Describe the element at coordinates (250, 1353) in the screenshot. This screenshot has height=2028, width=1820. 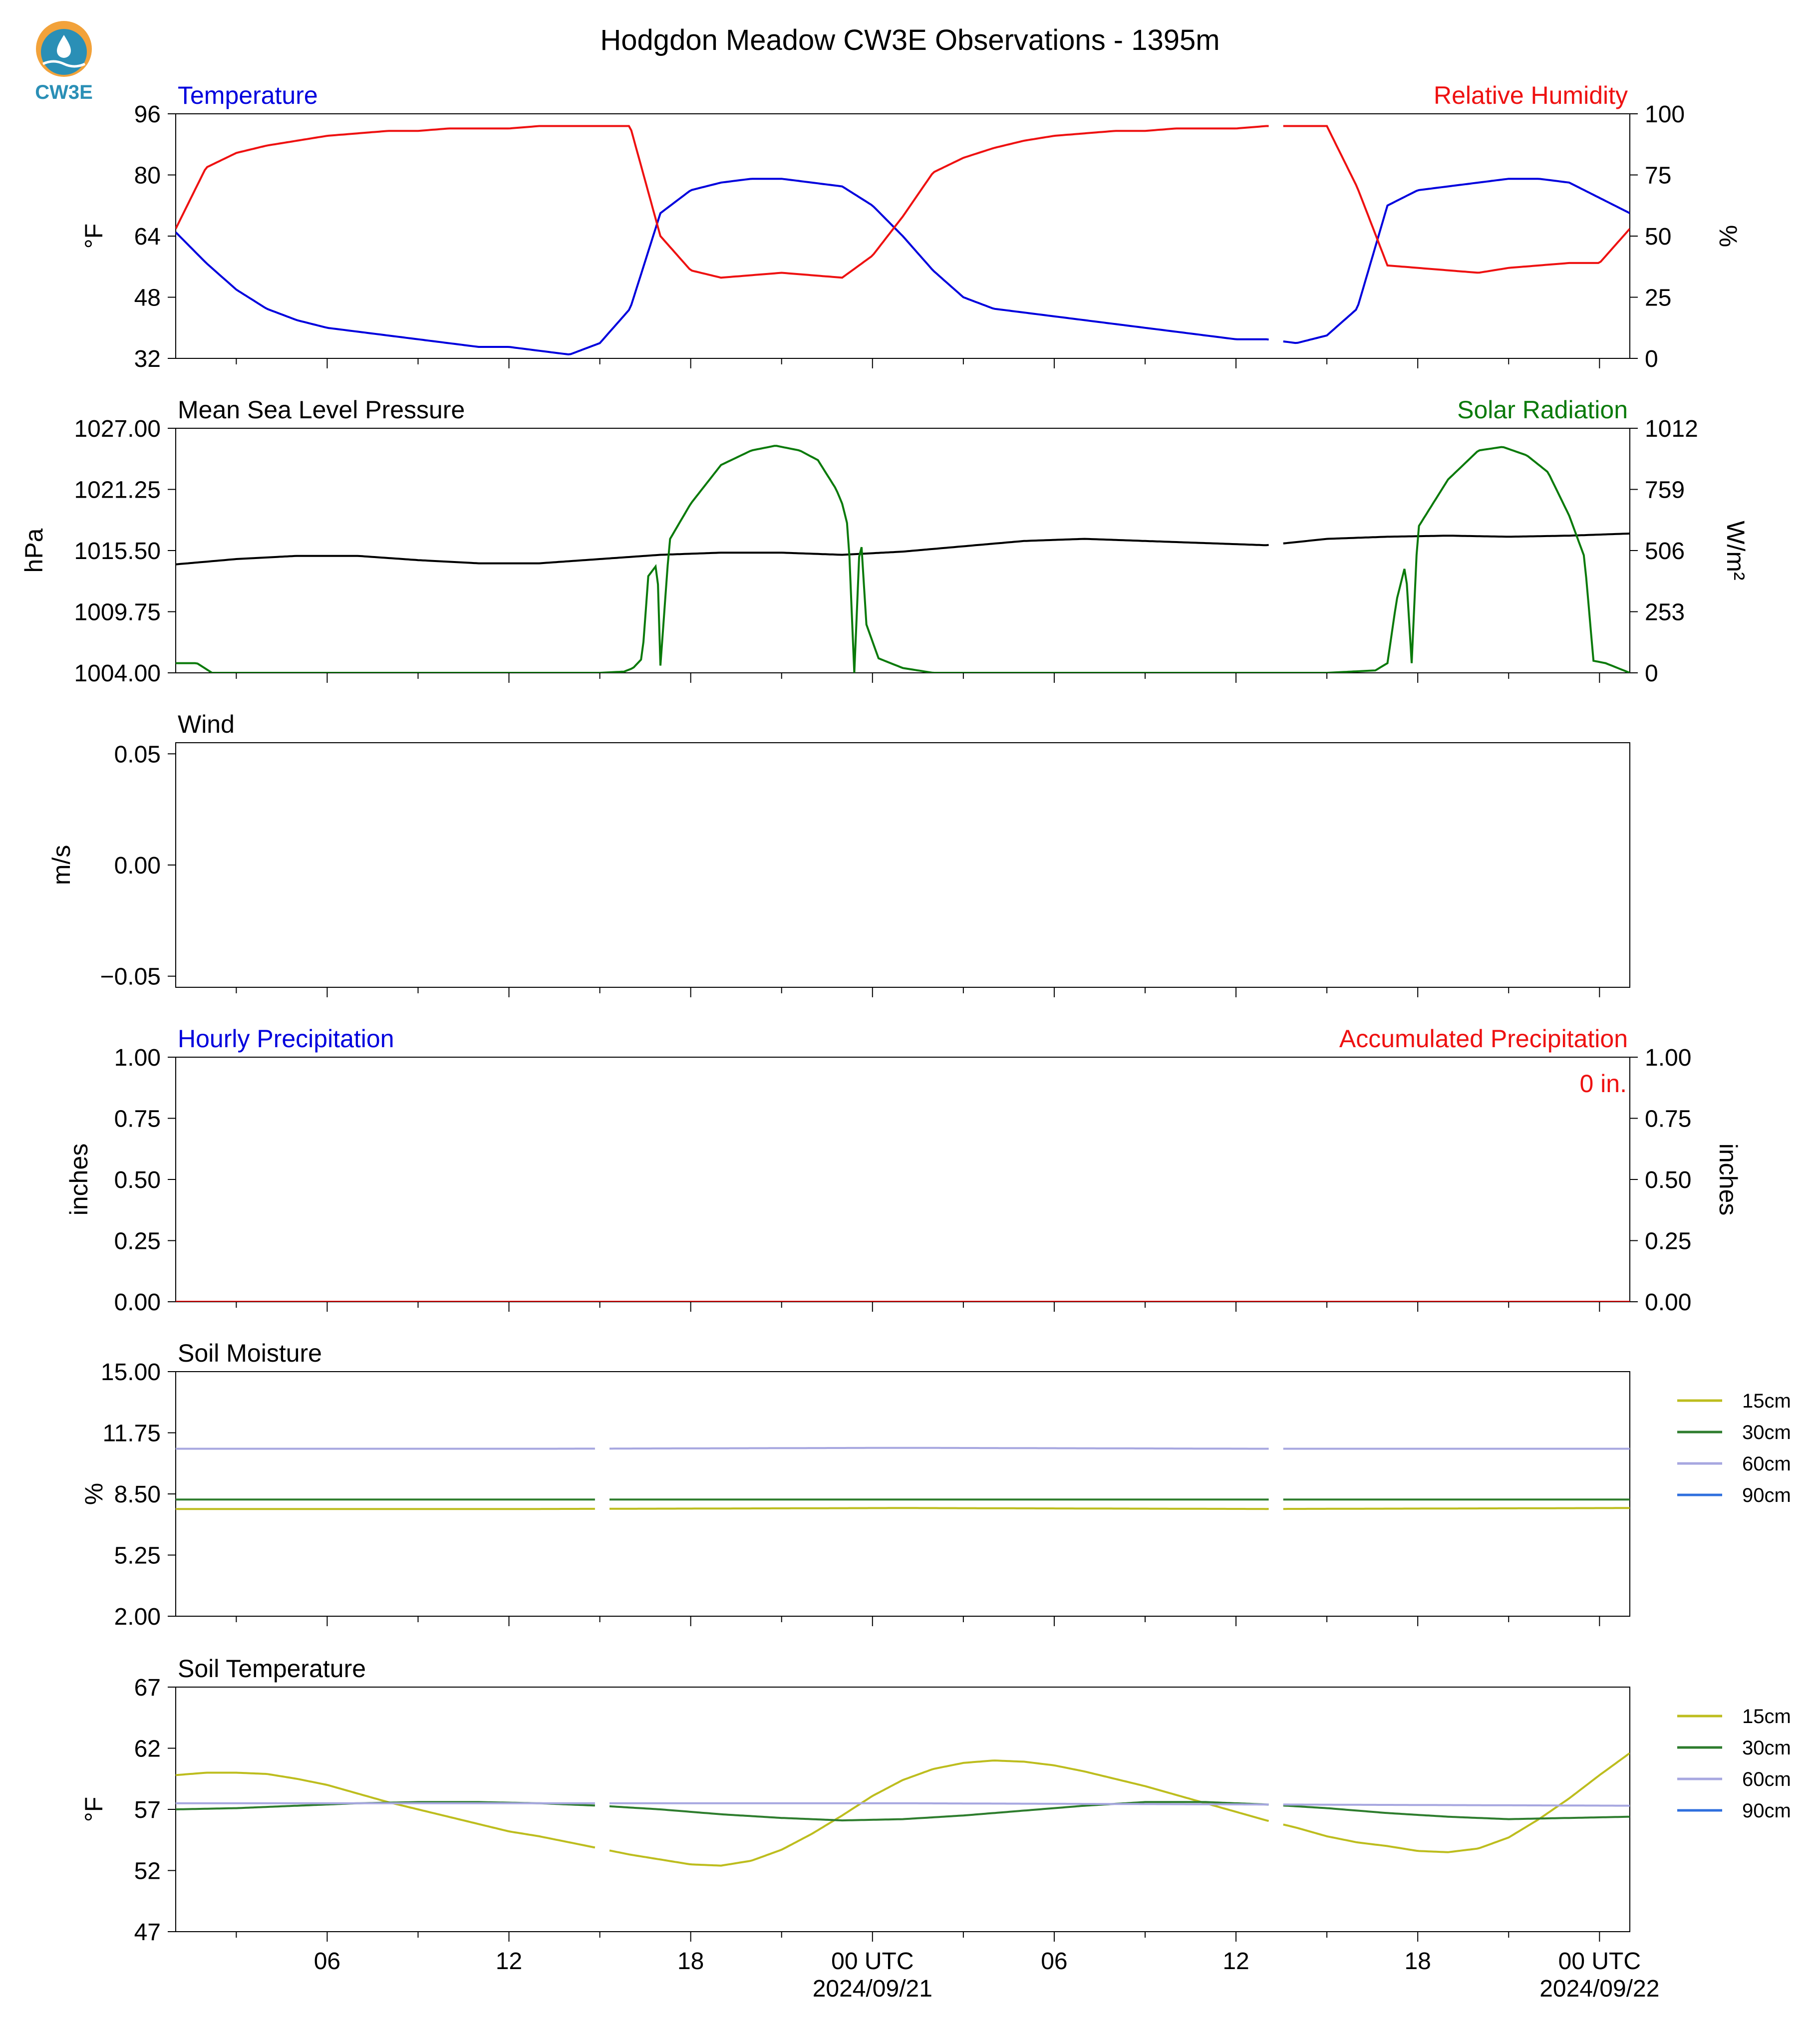
I see `panel-title-left: Soil Moisture` at that location.